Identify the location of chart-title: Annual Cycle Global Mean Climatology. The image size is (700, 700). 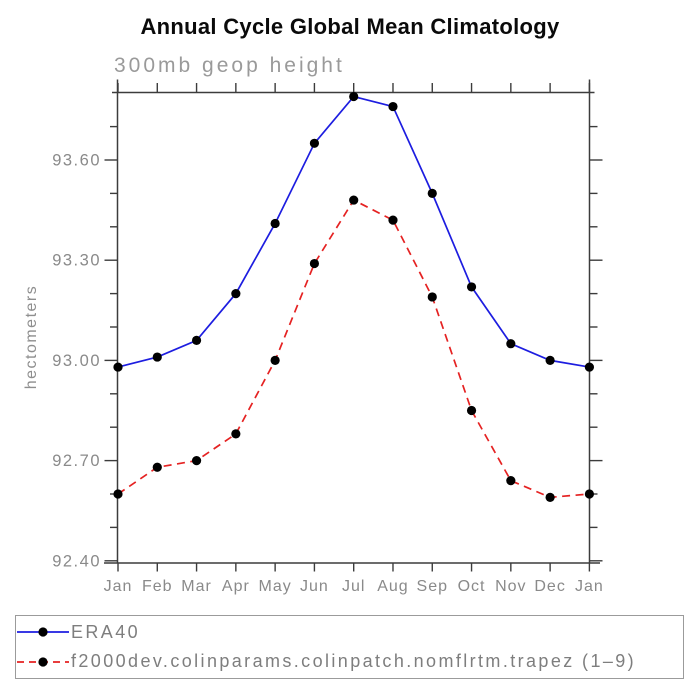
(350, 26).